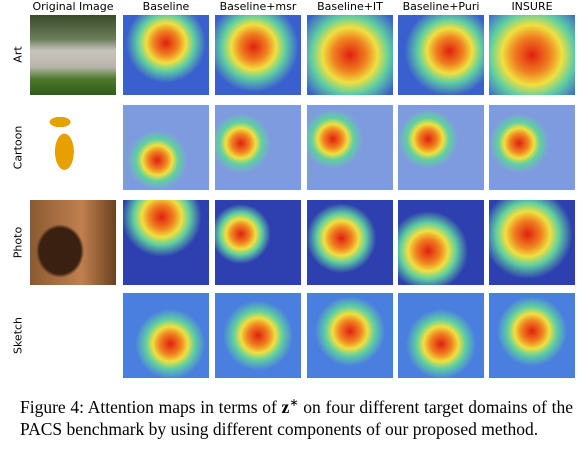  Describe the element at coordinates (350, 6) in the screenshot. I see `column-header: Baseline+IT` at that location.